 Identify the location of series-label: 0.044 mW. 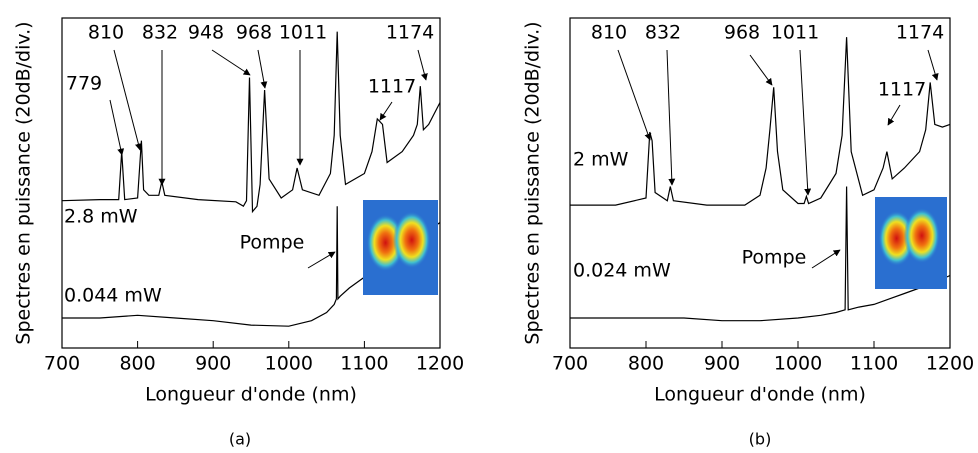
(113, 296).